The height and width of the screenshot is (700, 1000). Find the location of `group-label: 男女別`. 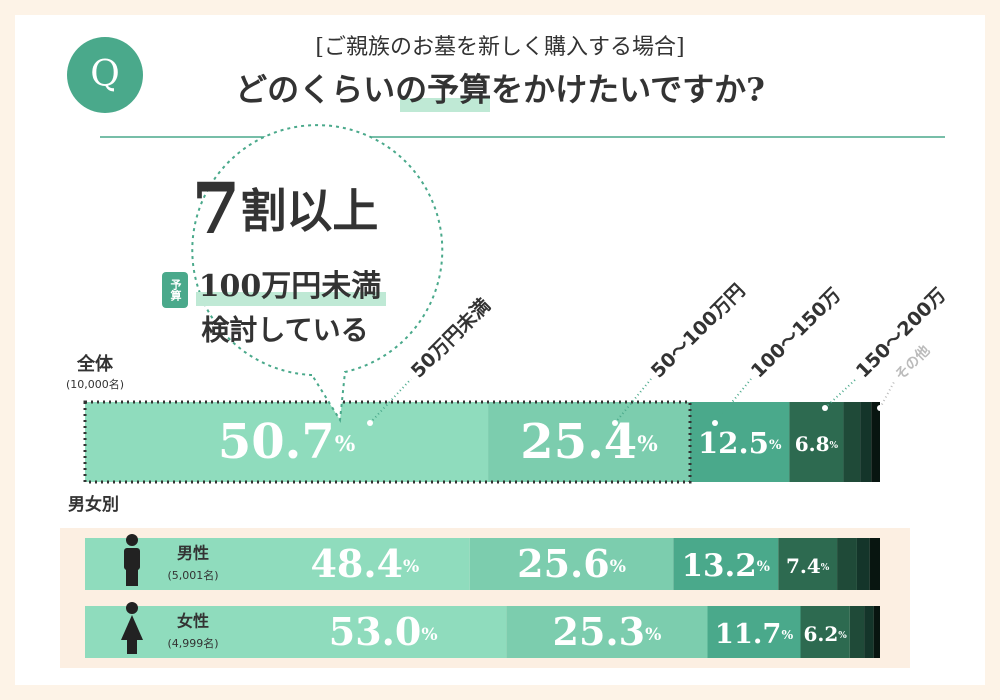

group-label: 男女別 is located at coordinates (93, 504).